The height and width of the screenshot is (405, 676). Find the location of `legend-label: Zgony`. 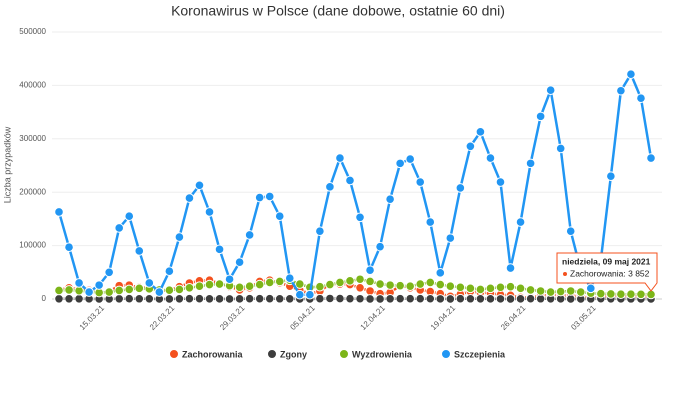

legend-label: Zgony is located at coordinates (293, 354).